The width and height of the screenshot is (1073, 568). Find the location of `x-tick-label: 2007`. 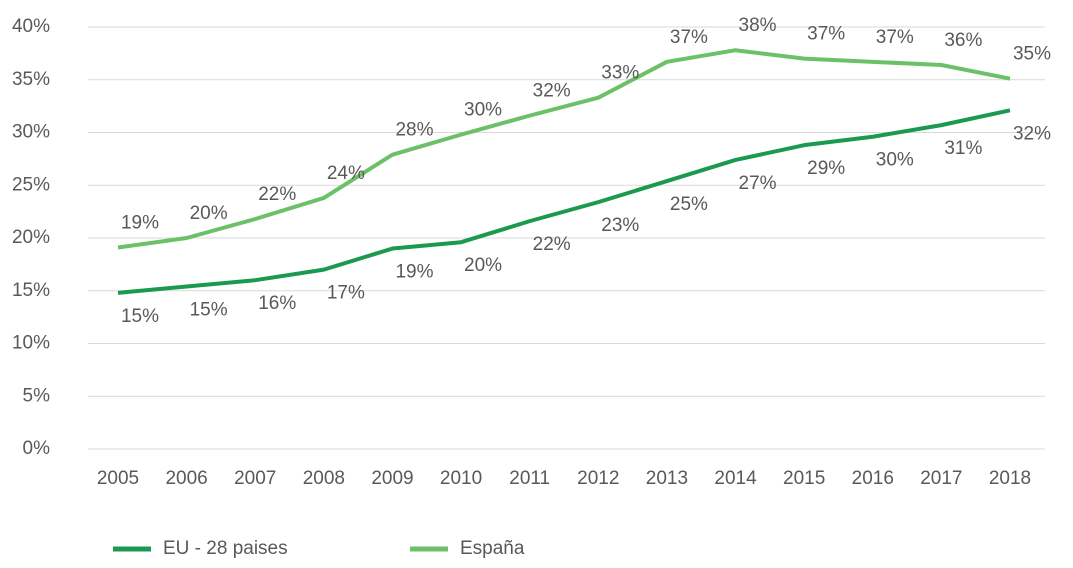

x-tick-label: 2007 is located at coordinates (255, 478).